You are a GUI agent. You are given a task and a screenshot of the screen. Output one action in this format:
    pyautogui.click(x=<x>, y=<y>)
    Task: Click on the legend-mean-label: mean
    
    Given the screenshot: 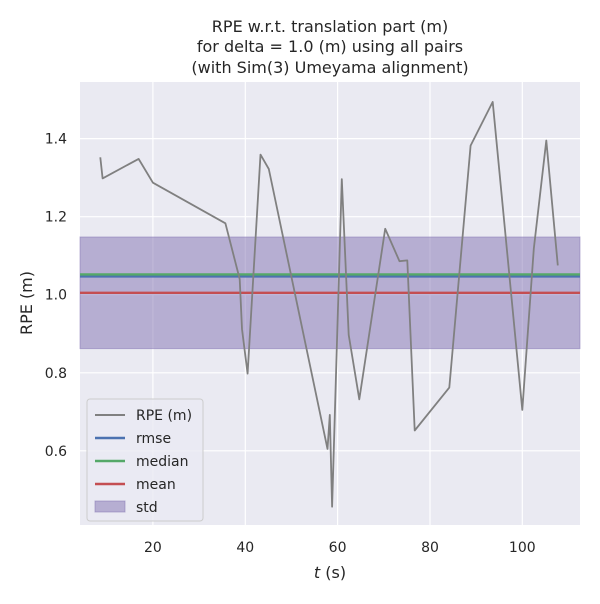 What is the action you would take?
    pyautogui.click(x=156, y=485)
    